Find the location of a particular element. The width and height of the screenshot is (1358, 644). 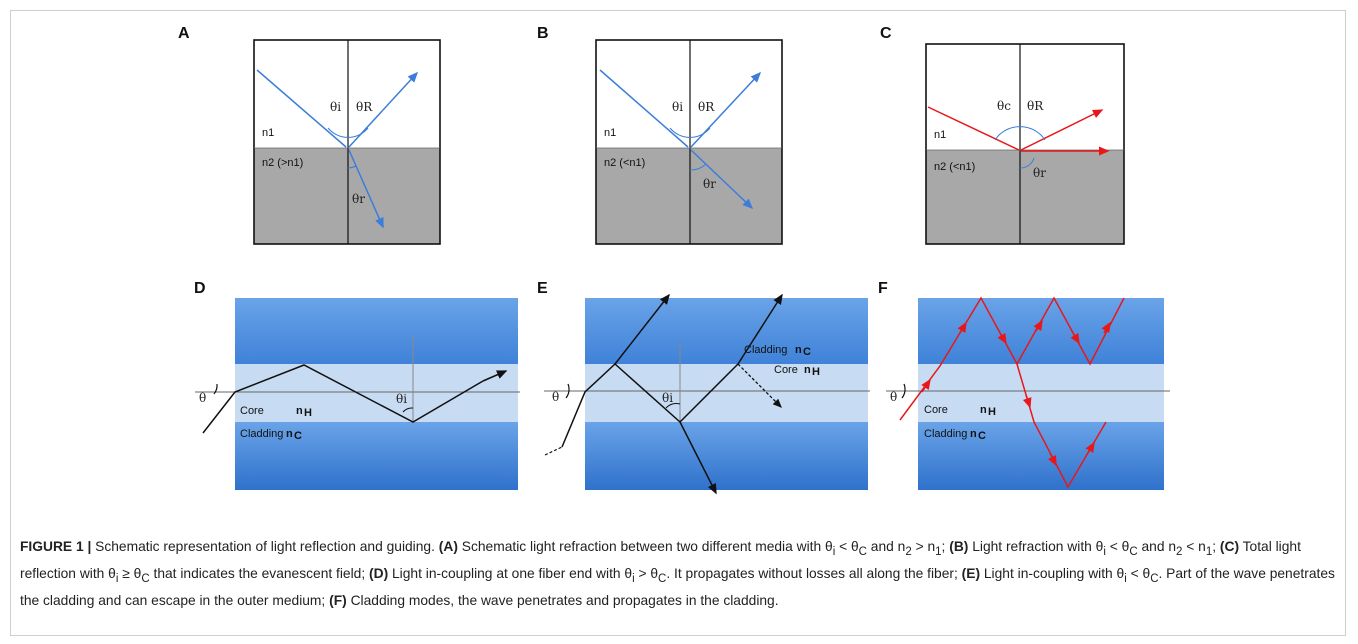

panel-b-theta-i: θi is located at coordinates (677, 107).